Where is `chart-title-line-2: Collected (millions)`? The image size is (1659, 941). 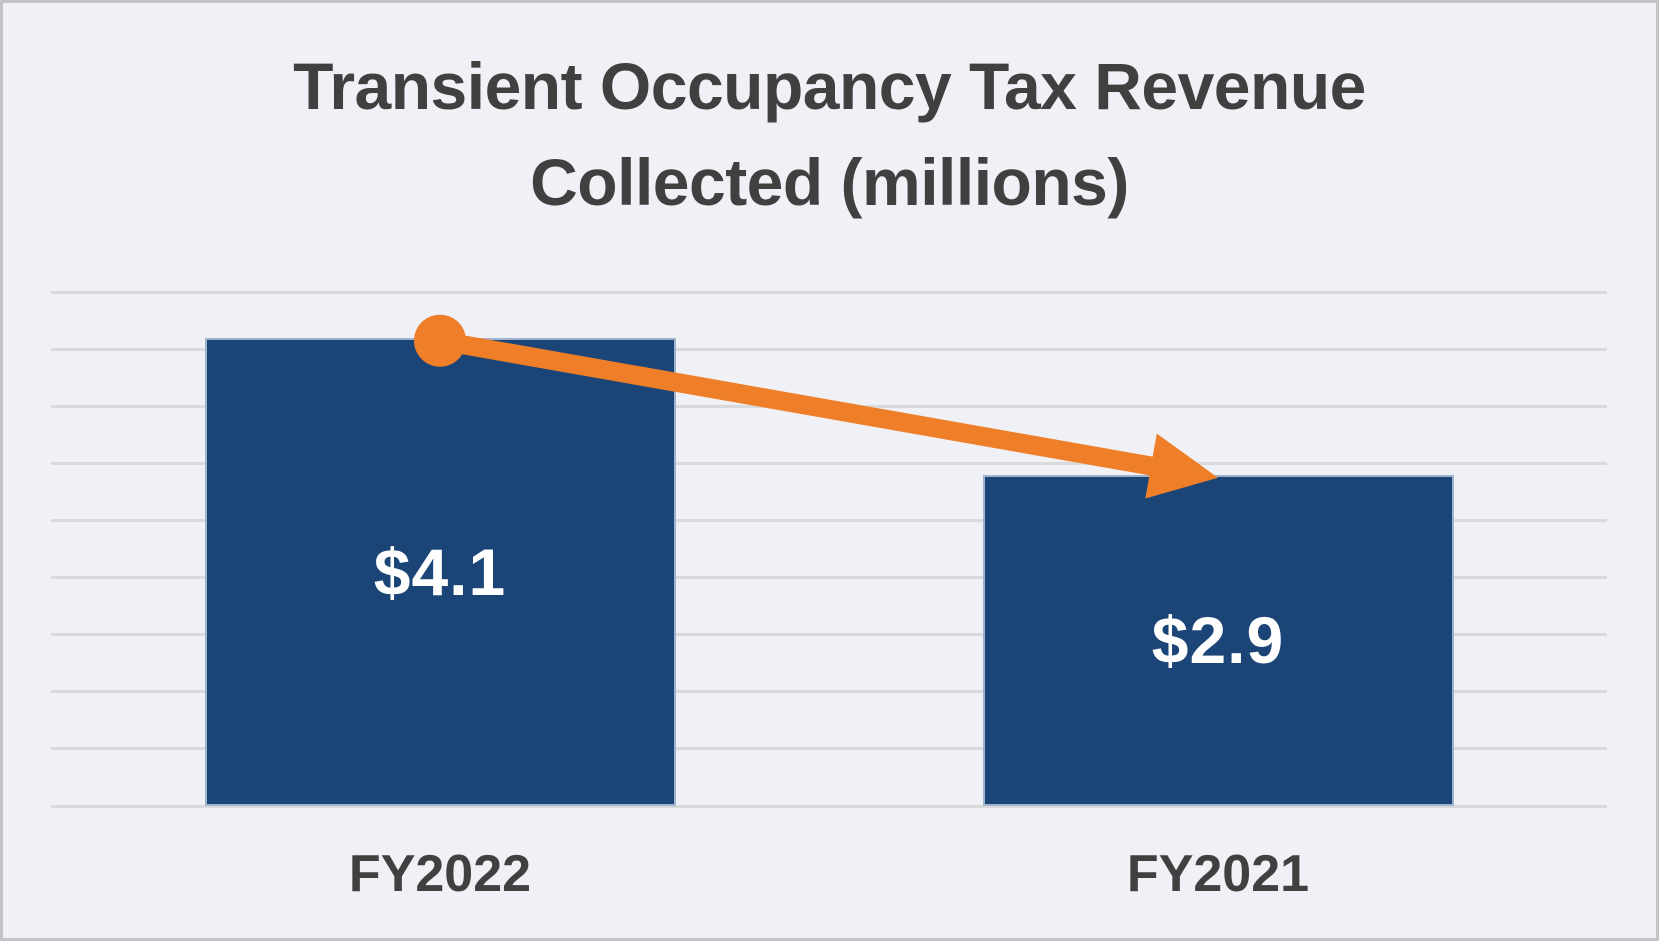
chart-title-line-2: Collected (millions) is located at coordinates (829, 181).